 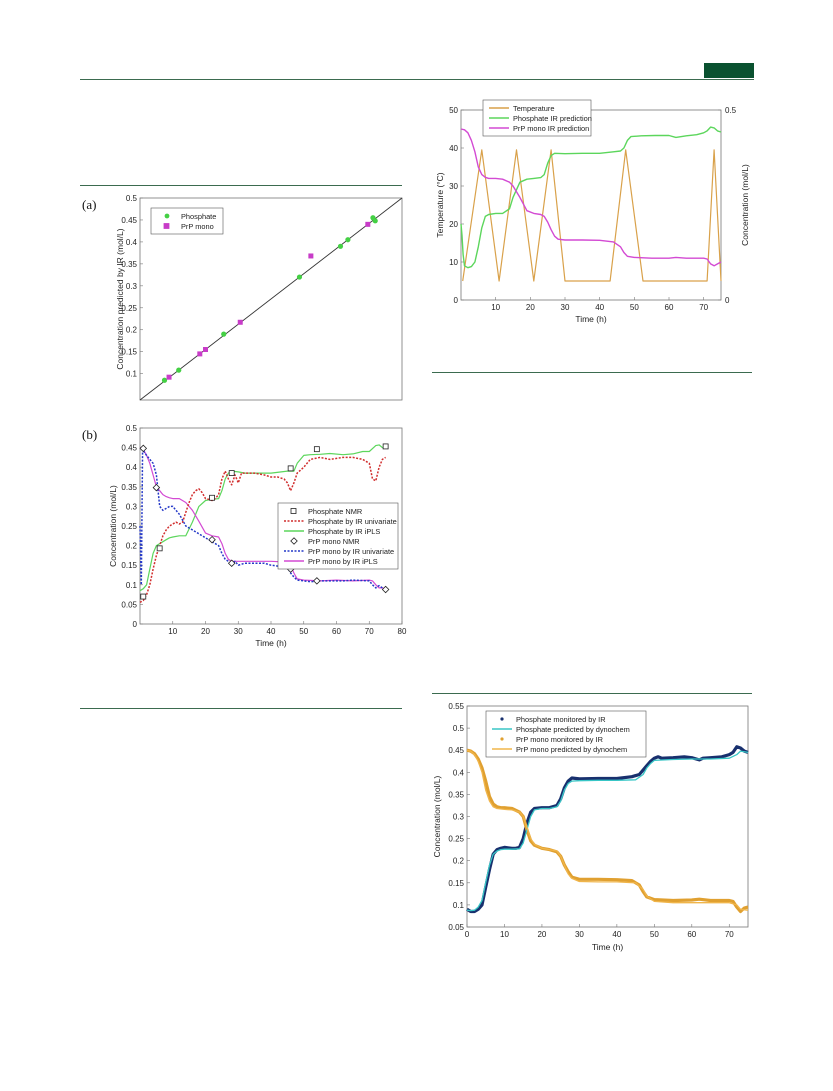 What do you see at coordinates (132, 374) in the screenshot?
I see `chart-a-ytick-label: 0.1` at bounding box center [132, 374].